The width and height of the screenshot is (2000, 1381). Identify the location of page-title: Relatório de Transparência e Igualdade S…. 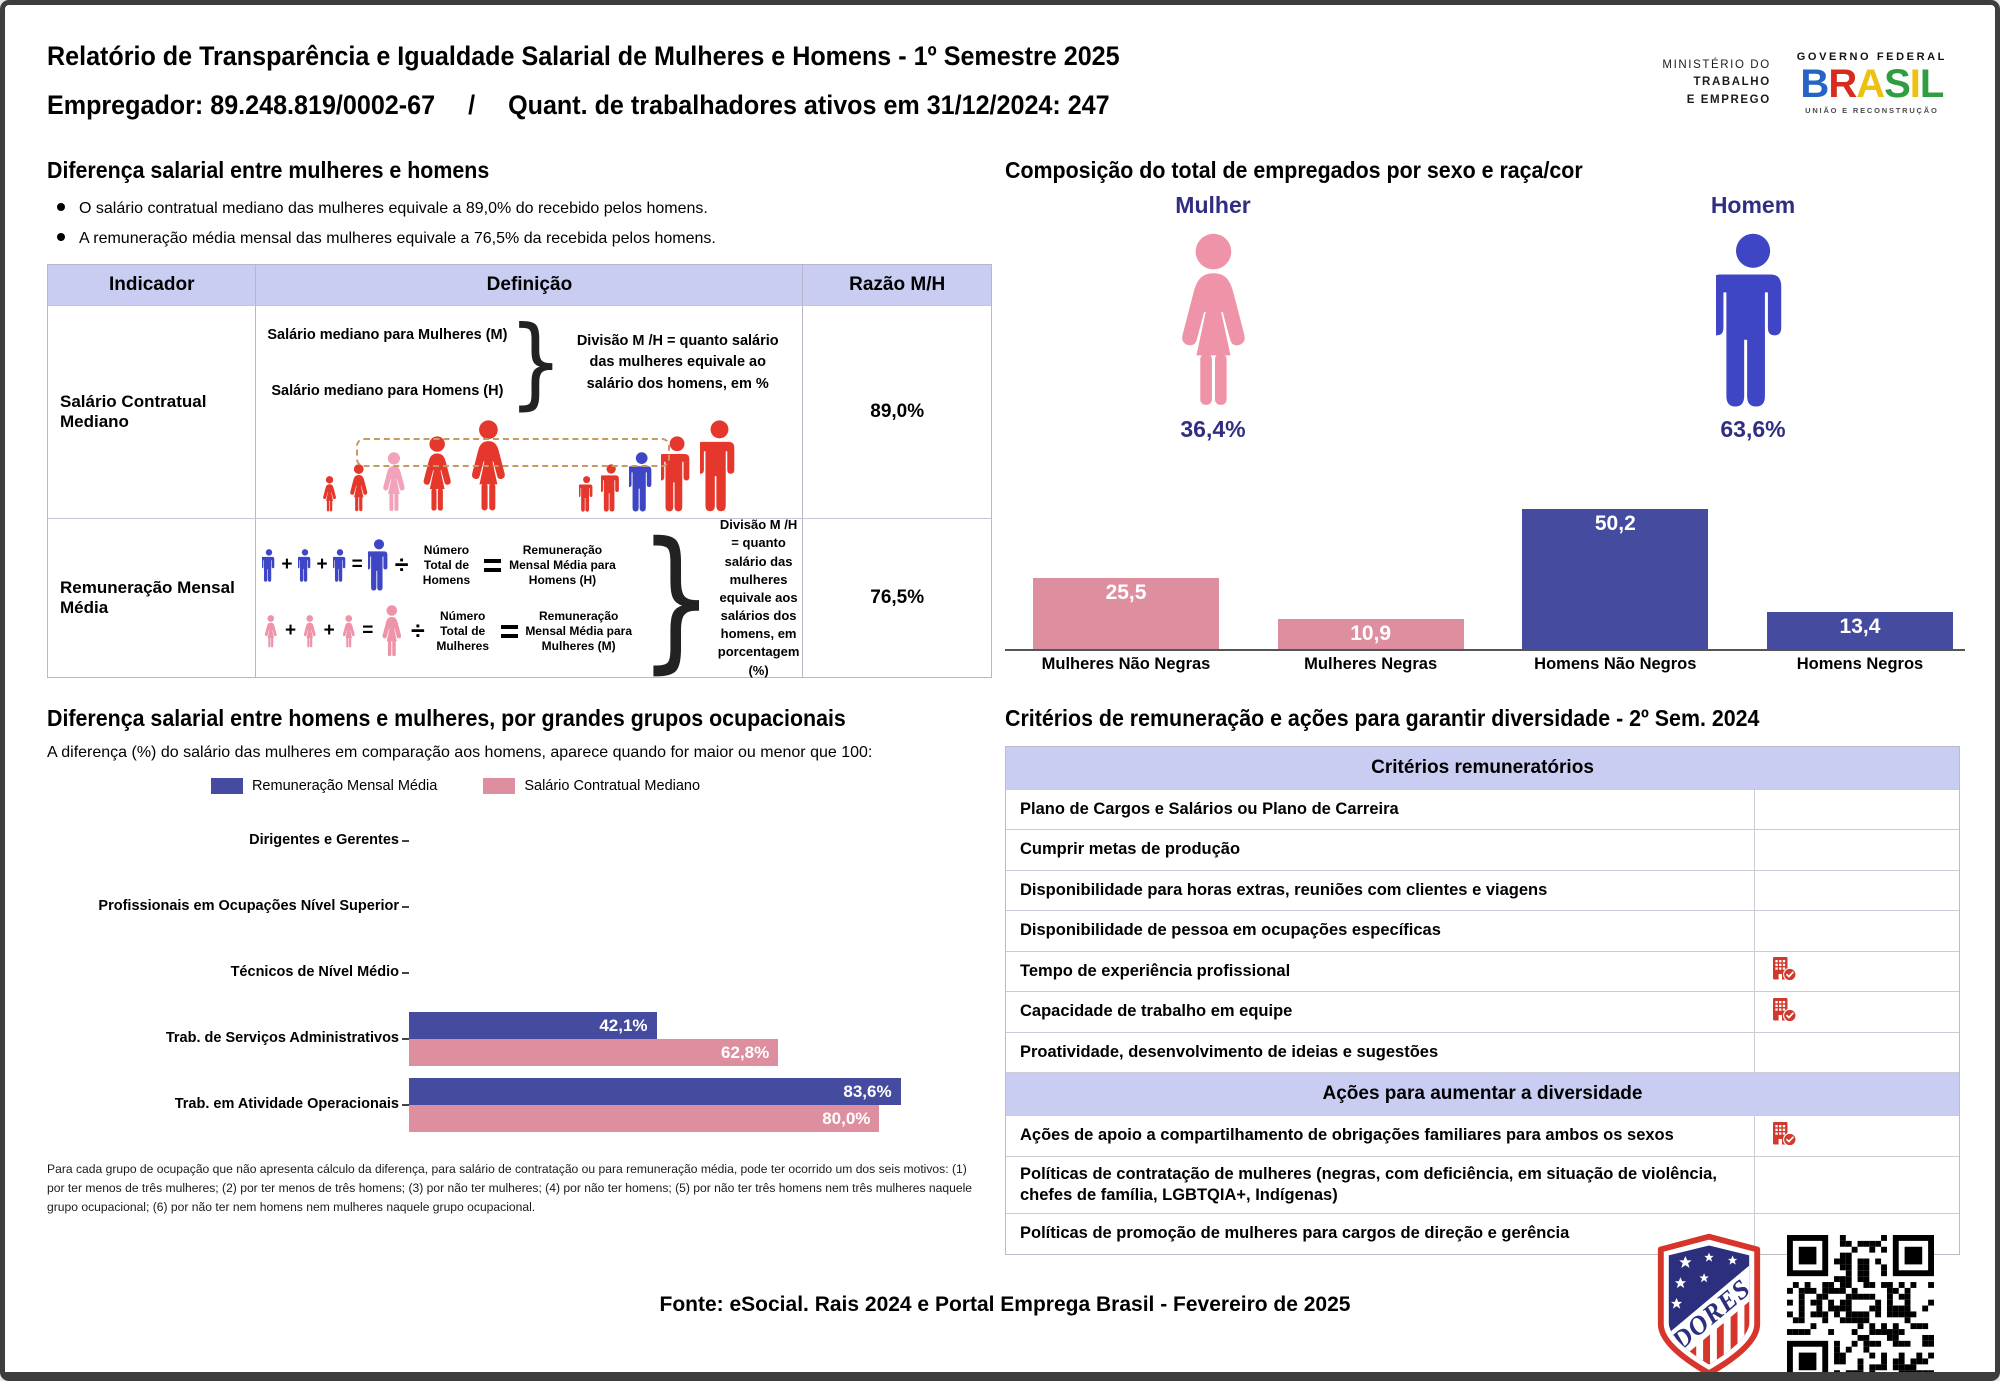
(583, 56).